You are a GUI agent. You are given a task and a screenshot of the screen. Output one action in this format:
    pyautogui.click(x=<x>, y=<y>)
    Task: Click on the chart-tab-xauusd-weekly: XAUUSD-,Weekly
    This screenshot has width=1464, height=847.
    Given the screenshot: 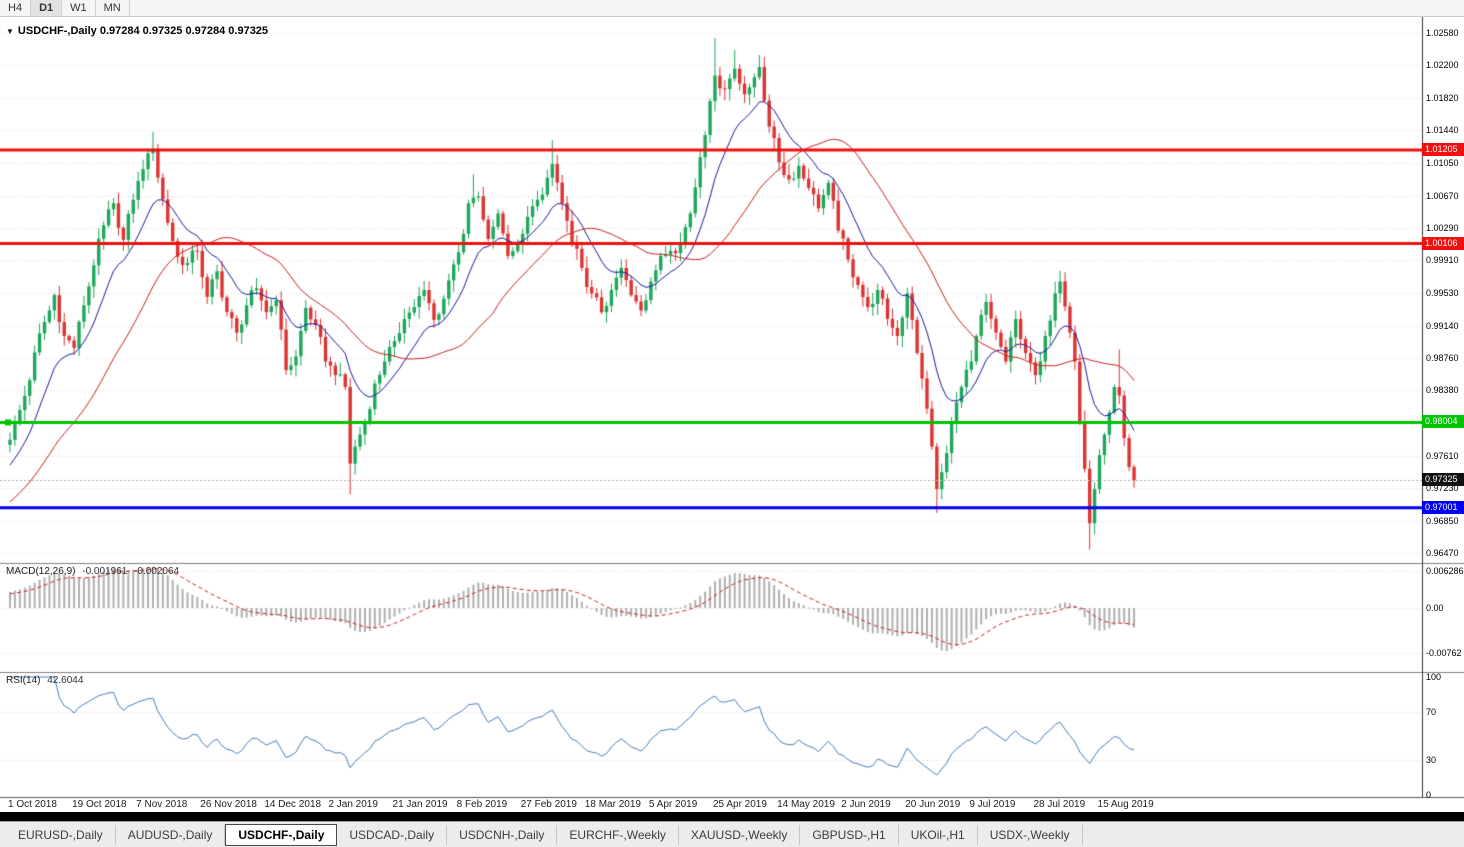 What is the action you would take?
    pyautogui.click(x=740, y=834)
    